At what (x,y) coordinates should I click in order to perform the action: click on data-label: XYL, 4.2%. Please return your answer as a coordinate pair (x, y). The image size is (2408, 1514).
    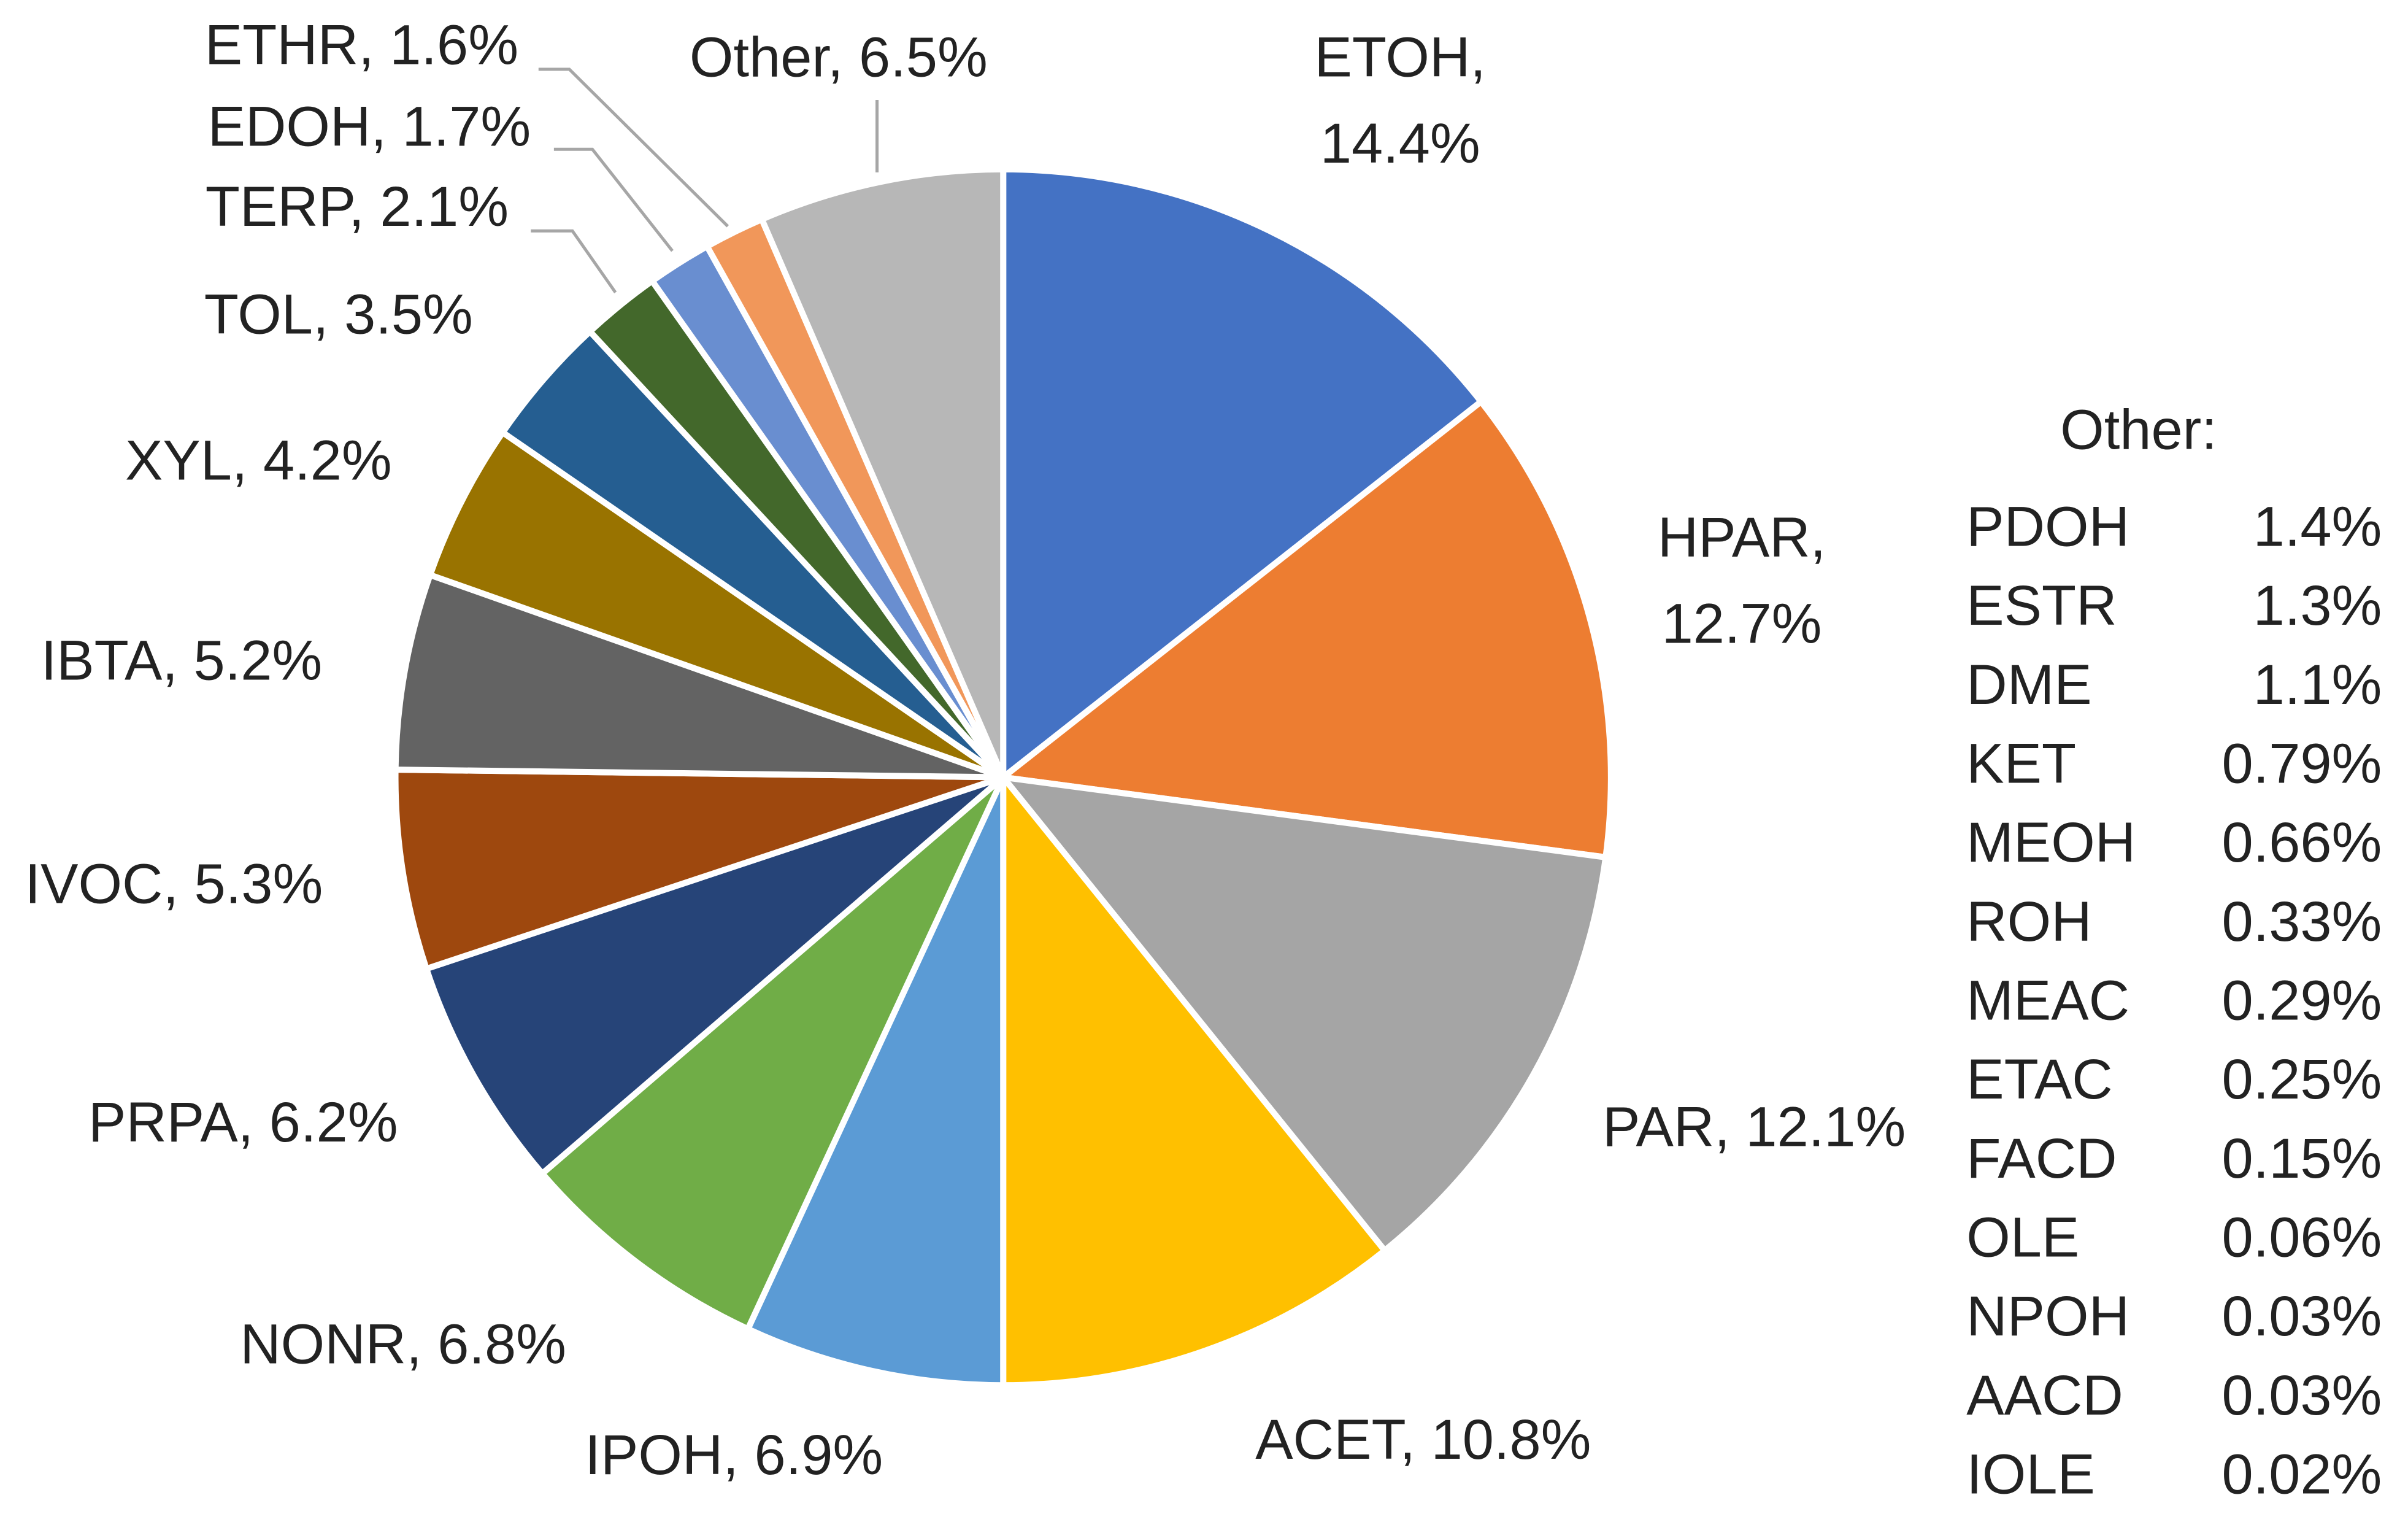
    Looking at the image, I should click on (258, 461).